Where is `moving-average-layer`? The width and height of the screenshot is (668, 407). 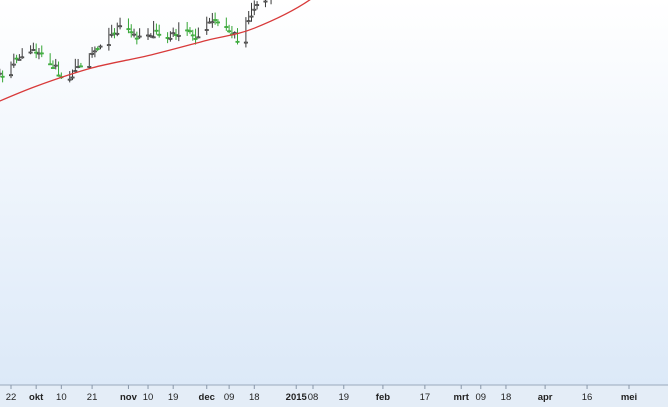
moving-average-layer is located at coordinates (155, 51).